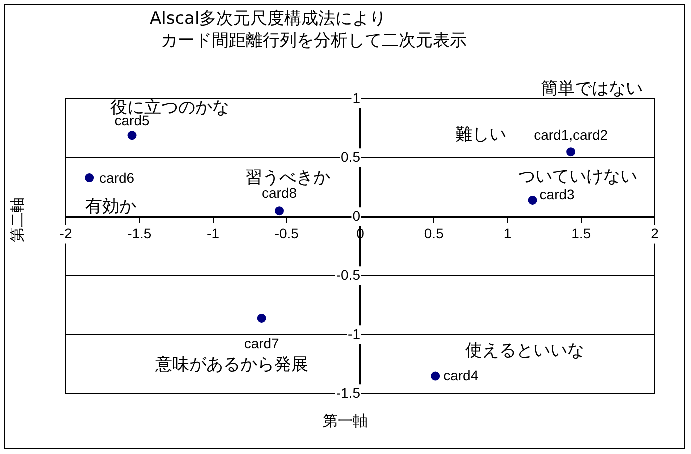  Describe the element at coordinates (313, 41) in the screenshot. I see `chart-subtitle: カード間距離行列を分析して二次元表示` at that location.